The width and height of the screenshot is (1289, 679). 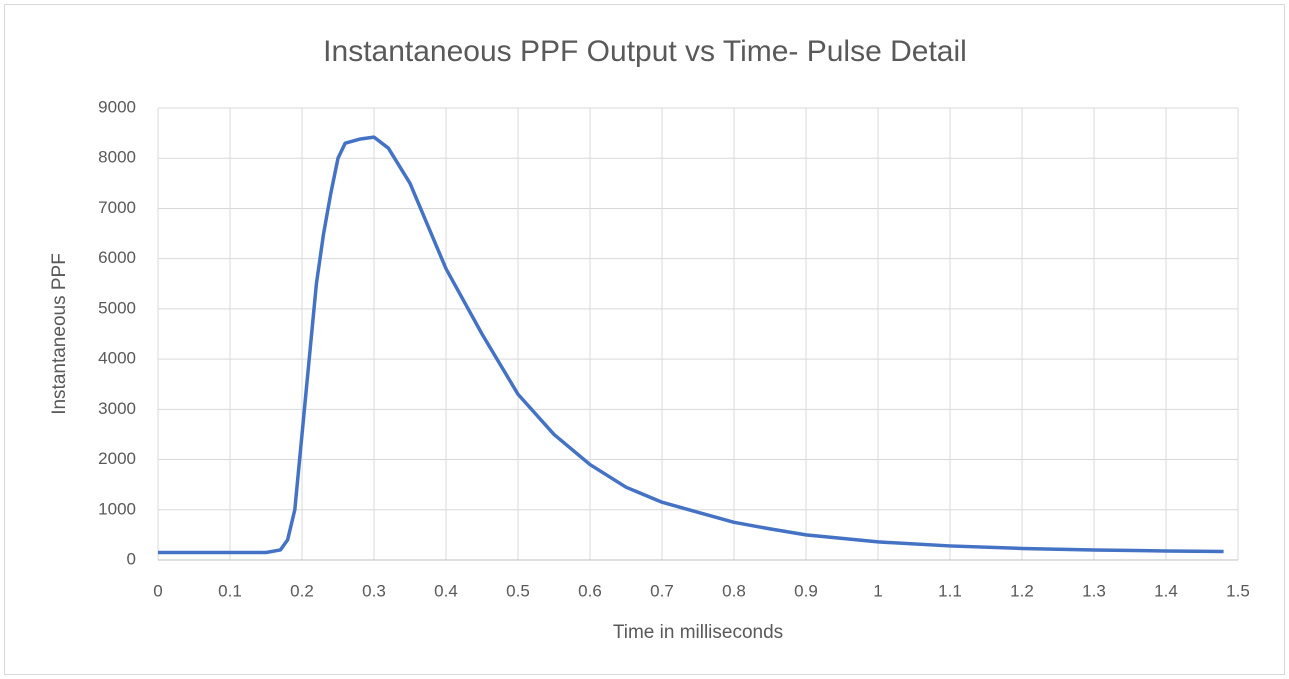 What do you see at coordinates (117, 207) in the screenshot?
I see `y-tick-label: 7000` at bounding box center [117, 207].